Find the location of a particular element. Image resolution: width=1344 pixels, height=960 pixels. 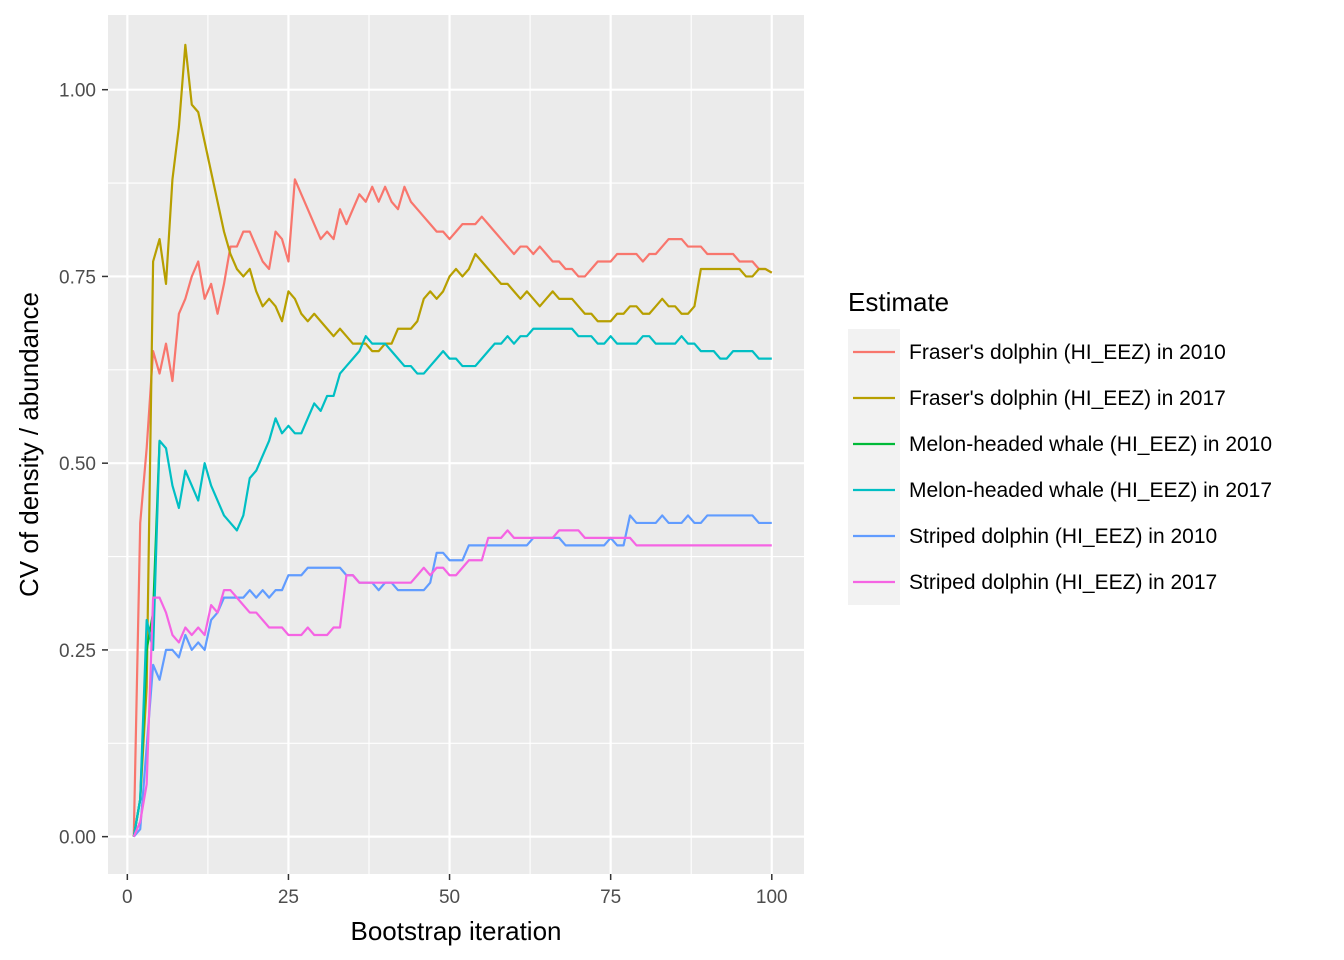

legend-item: Striped dolphin (HI_EEZ) in 2017 is located at coordinates (1035, 582).